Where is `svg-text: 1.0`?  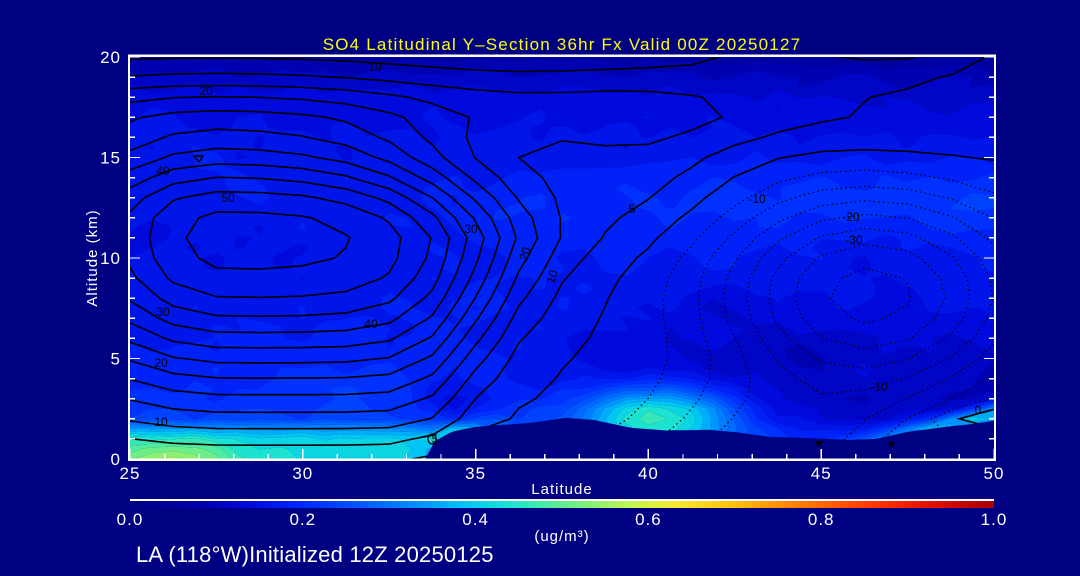
svg-text: 1.0 is located at coordinates (994, 519).